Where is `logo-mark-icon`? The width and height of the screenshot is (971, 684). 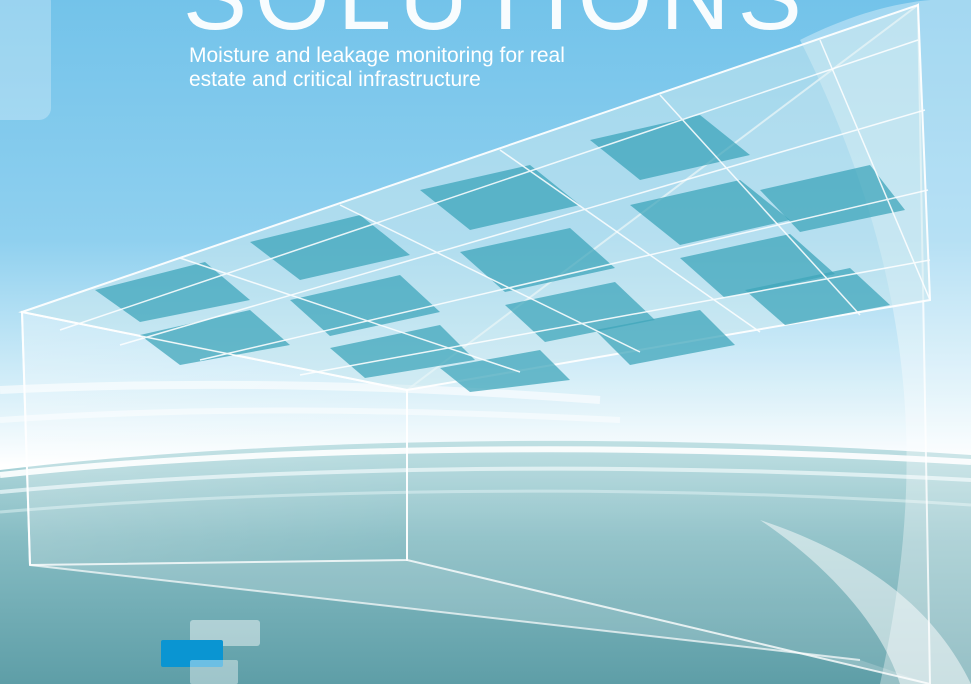
logo-mark-icon is located at coordinates (210, 652).